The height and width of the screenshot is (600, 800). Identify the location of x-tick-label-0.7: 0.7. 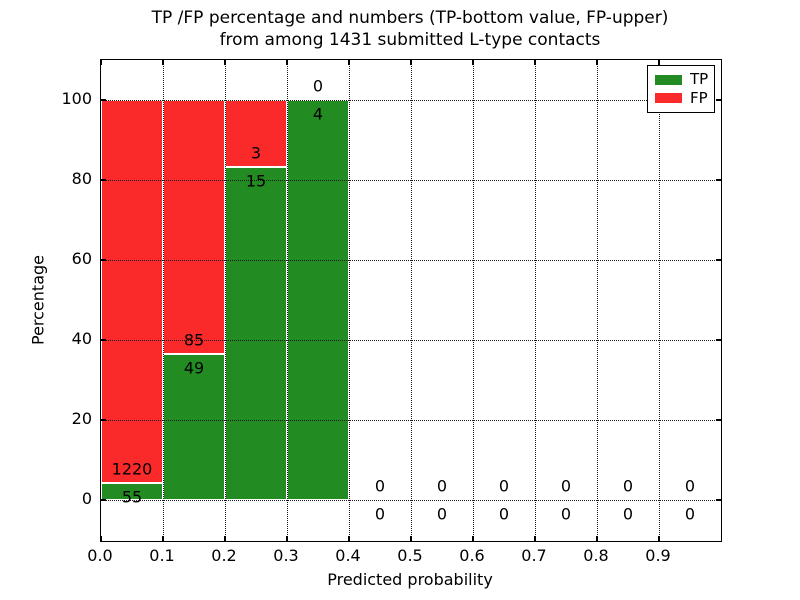
(534, 555).